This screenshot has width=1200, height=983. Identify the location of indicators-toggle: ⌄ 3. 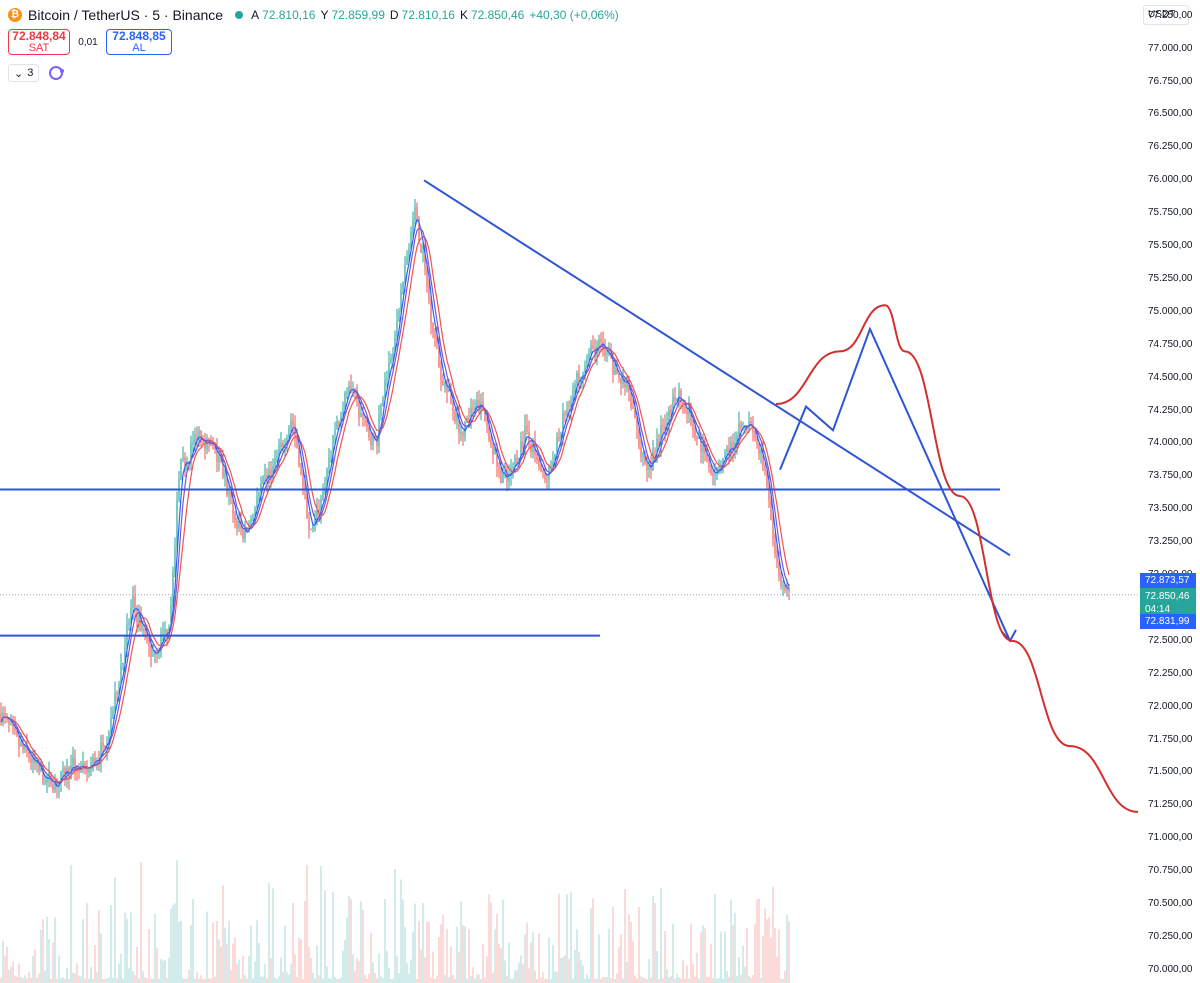
(24, 73).